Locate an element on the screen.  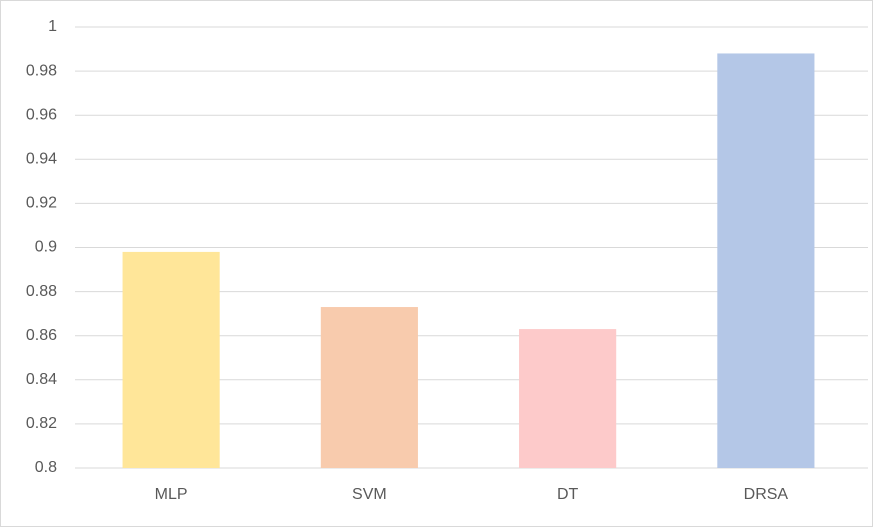
y-tick-label: 0.92 is located at coordinates (41, 203).